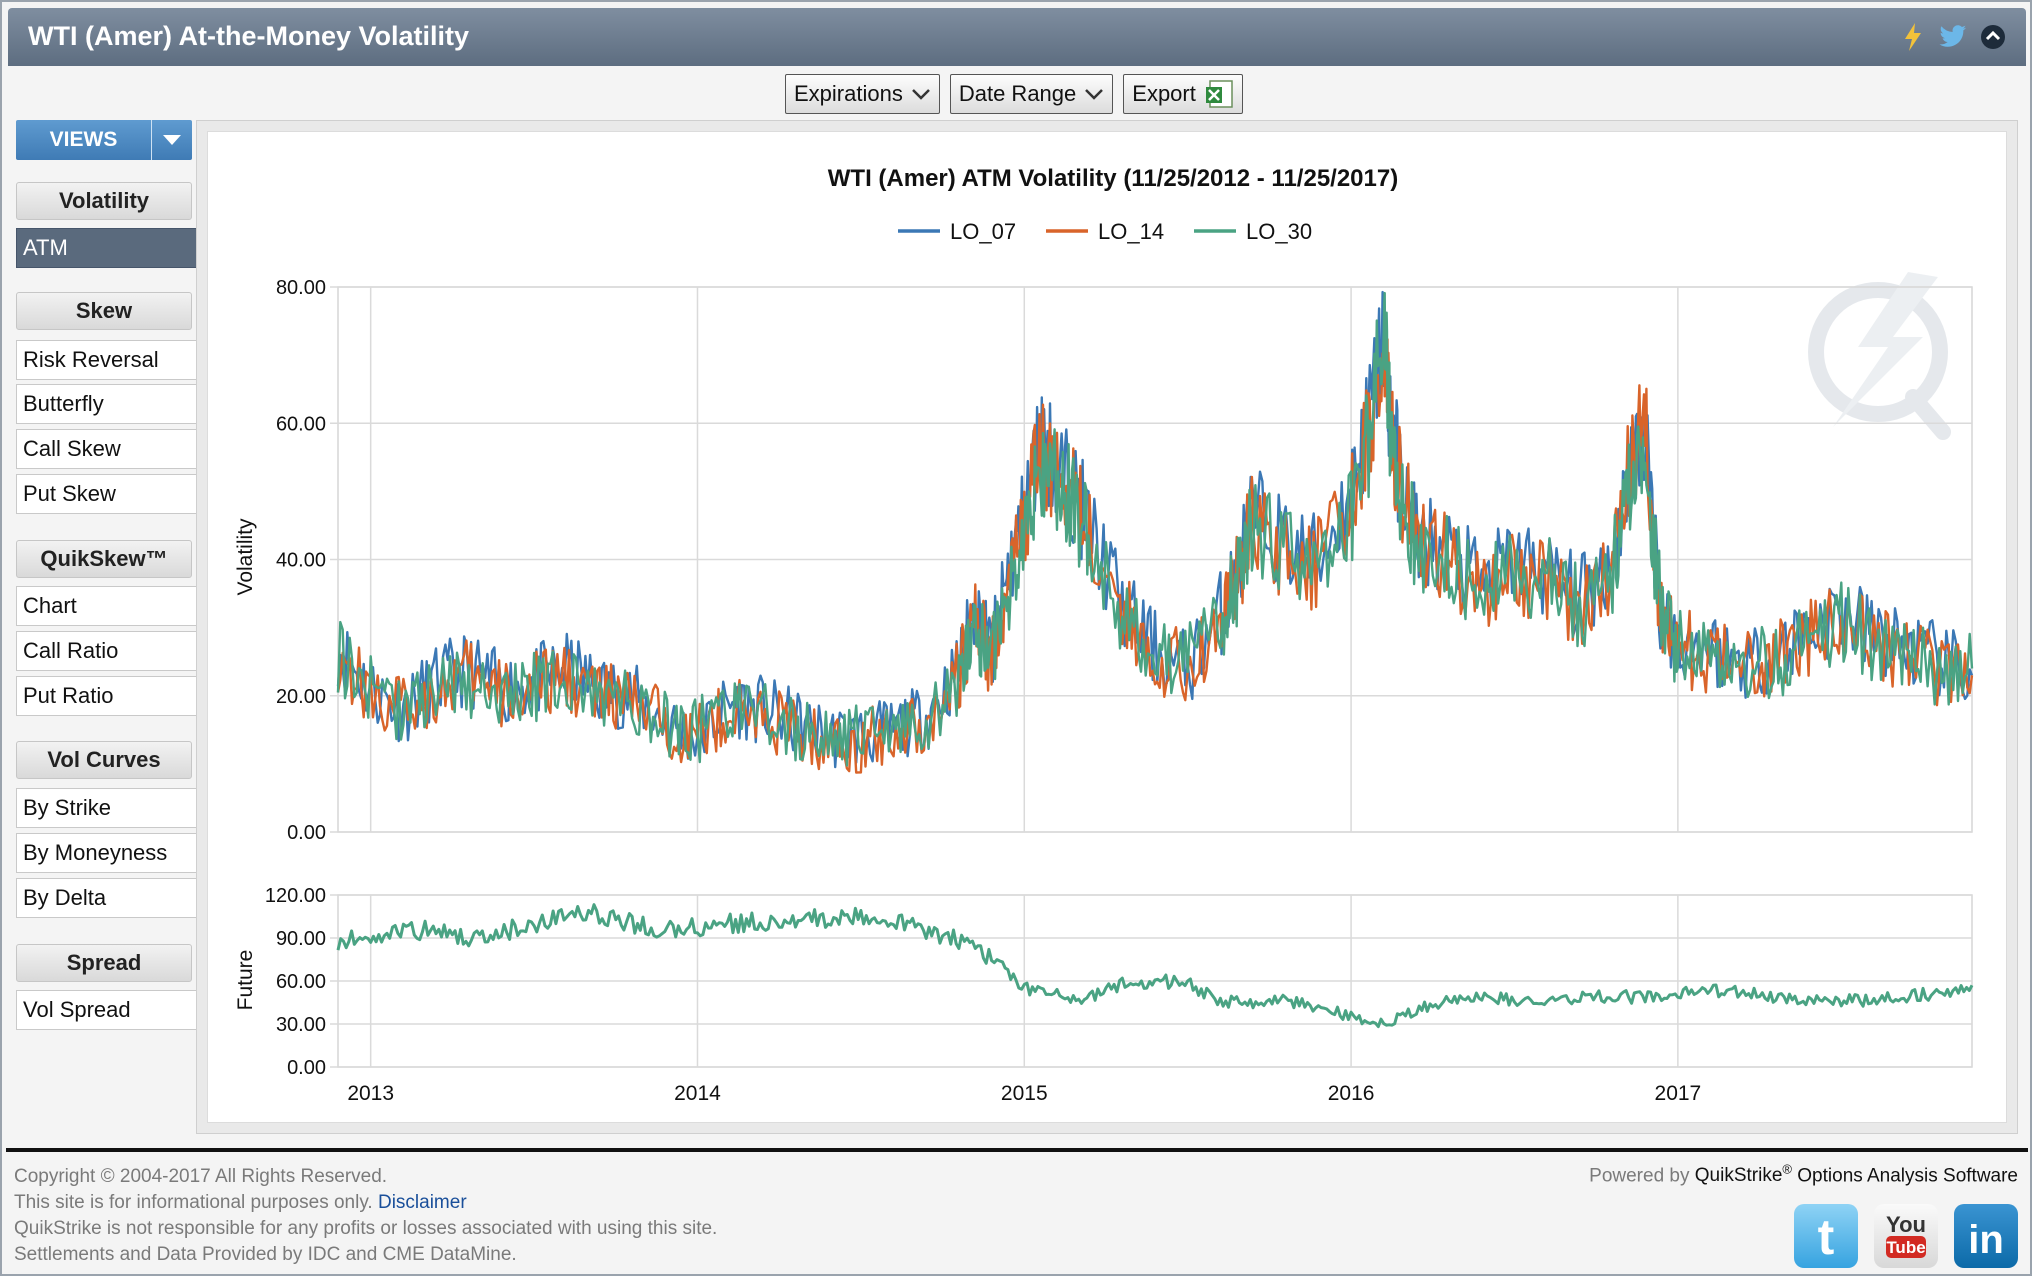 This screenshot has width=2032, height=1276. Describe the element at coordinates (983, 231) in the screenshot. I see `legend-label-lo-07: LO_07` at that location.